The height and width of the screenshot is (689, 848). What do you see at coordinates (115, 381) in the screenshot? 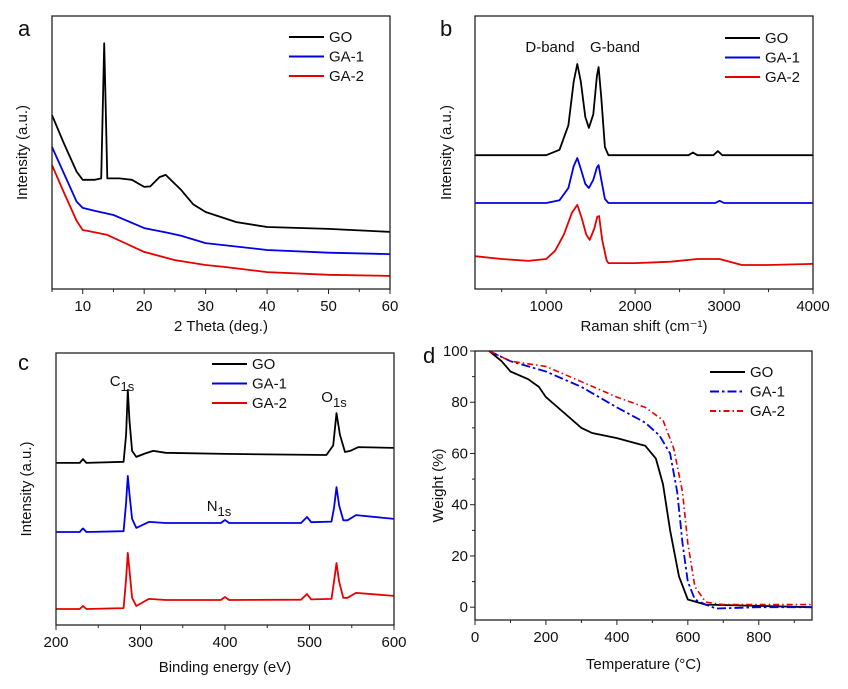
I see `annotation-text: C` at bounding box center [115, 381].